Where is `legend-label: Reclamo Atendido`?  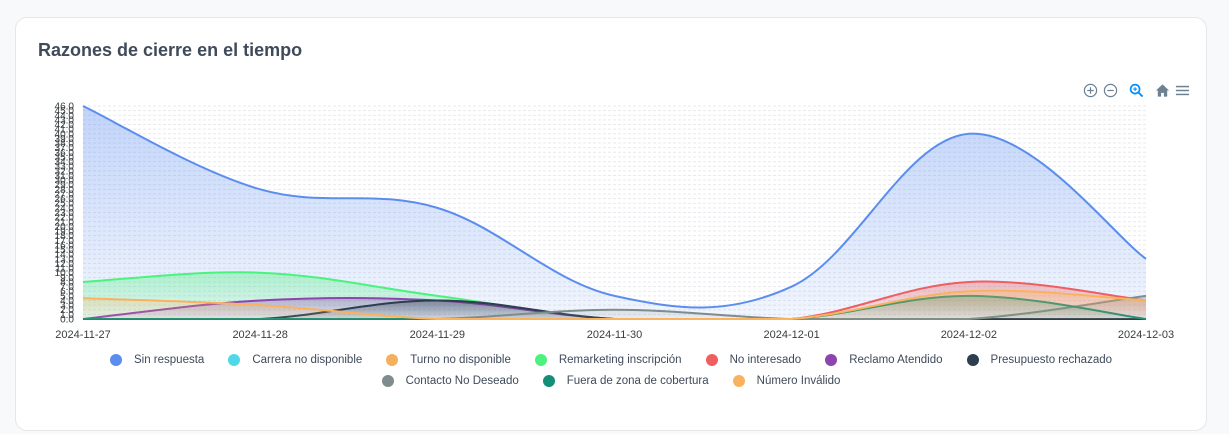 legend-label: Reclamo Atendido is located at coordinates (896, 360).